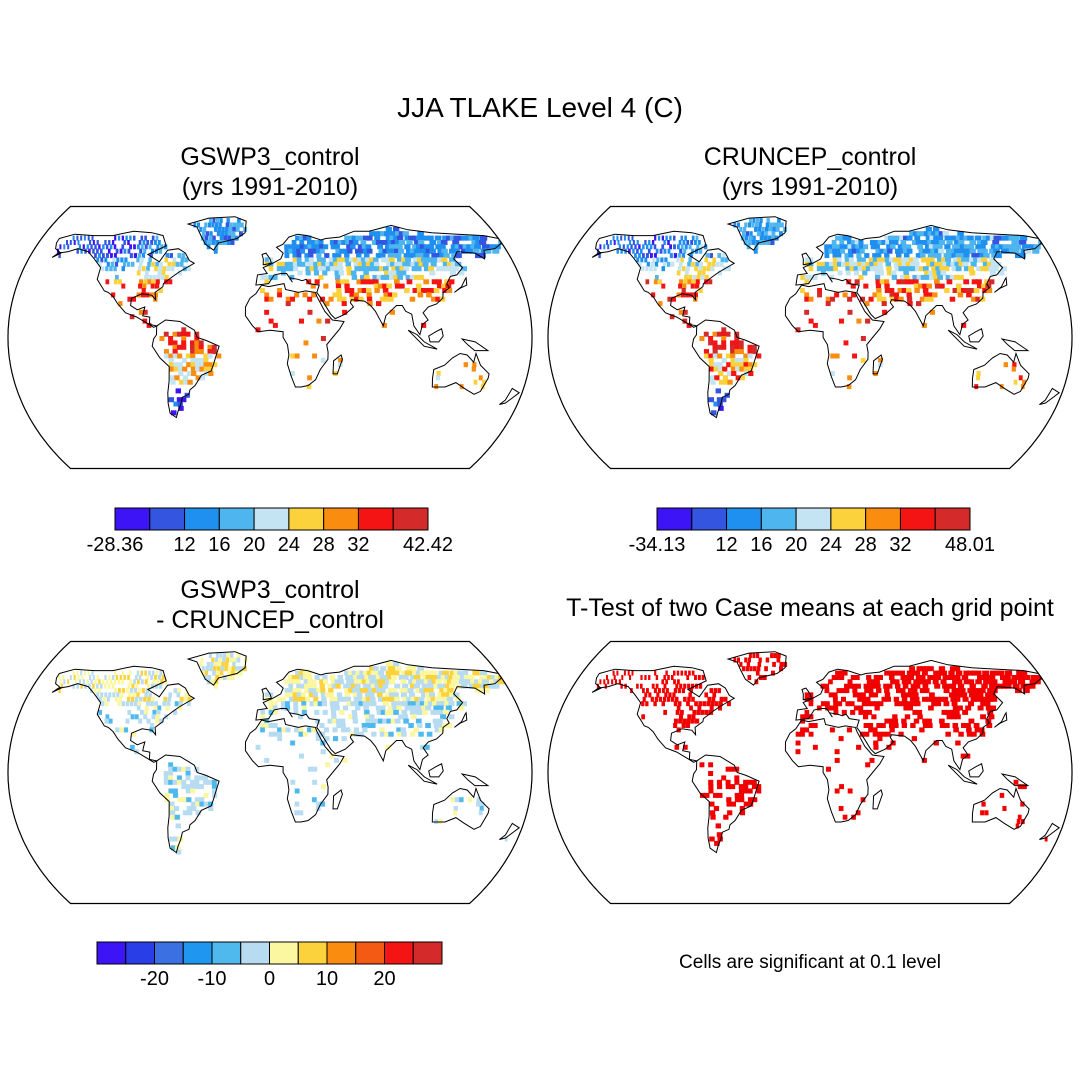  What do you see at coordinates (826, 317) in the screenshot?
I see `coastlines` at bounding box center [826, 317].